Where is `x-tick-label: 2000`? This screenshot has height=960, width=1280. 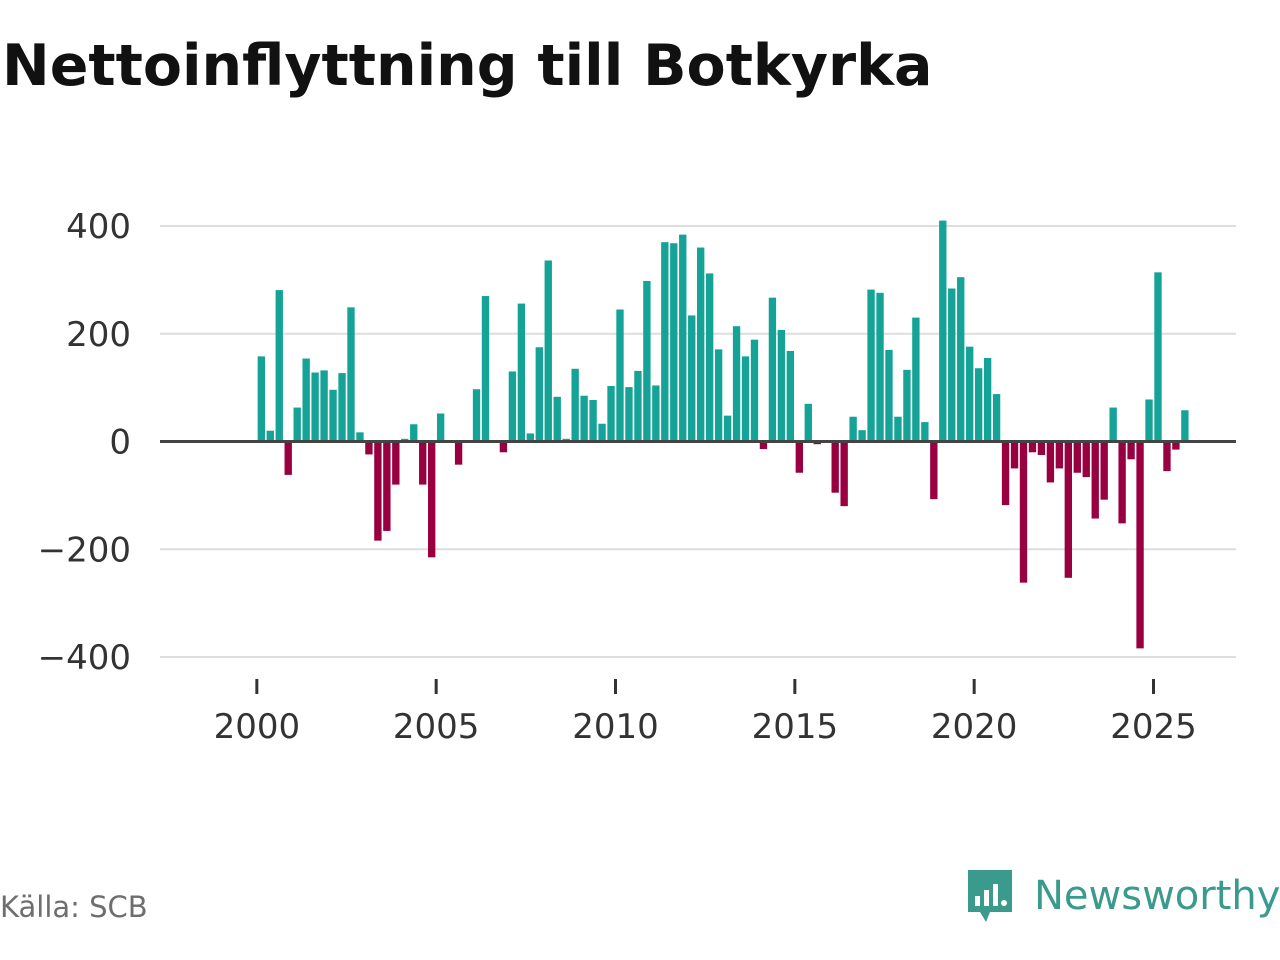
x-tick-label: 2000 is located at coordinates (257, 727).